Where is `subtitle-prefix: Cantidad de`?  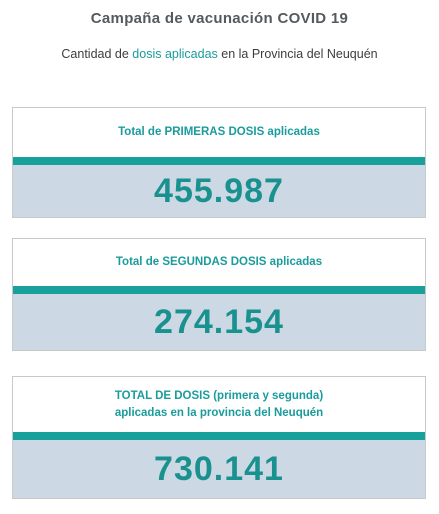 subtitle-prefix: Cantidad de is located at coordinates (97, 54).